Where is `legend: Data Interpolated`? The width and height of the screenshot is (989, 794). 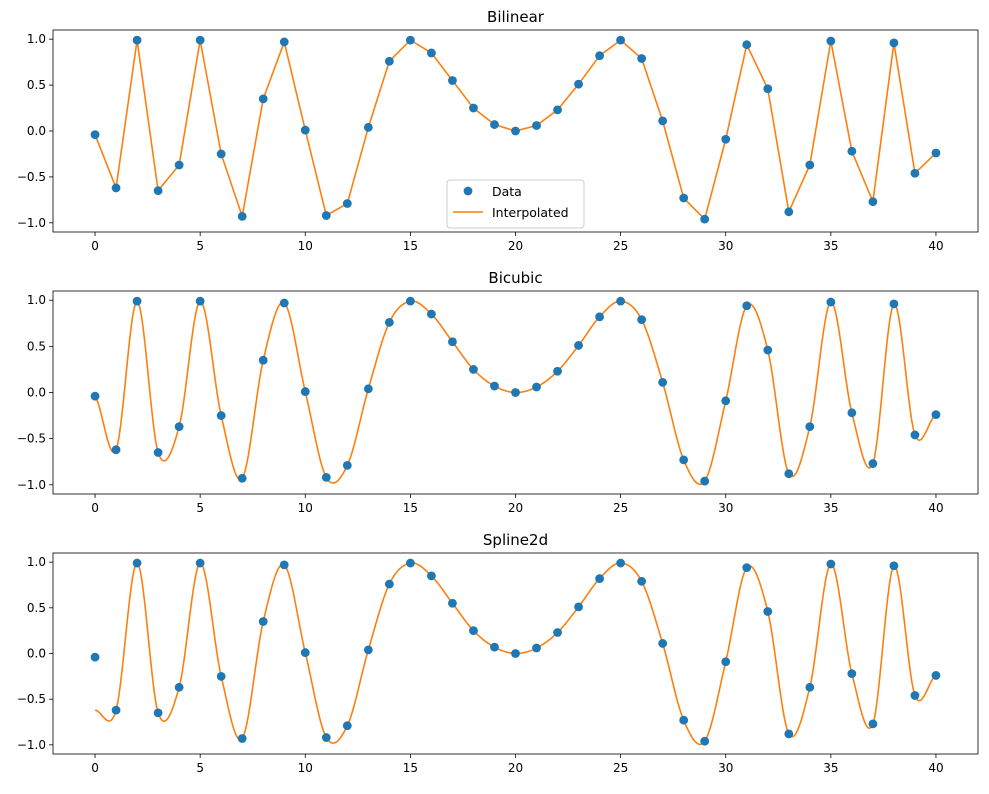
legend: Data Interpolated is located at coordinates (515, 204).